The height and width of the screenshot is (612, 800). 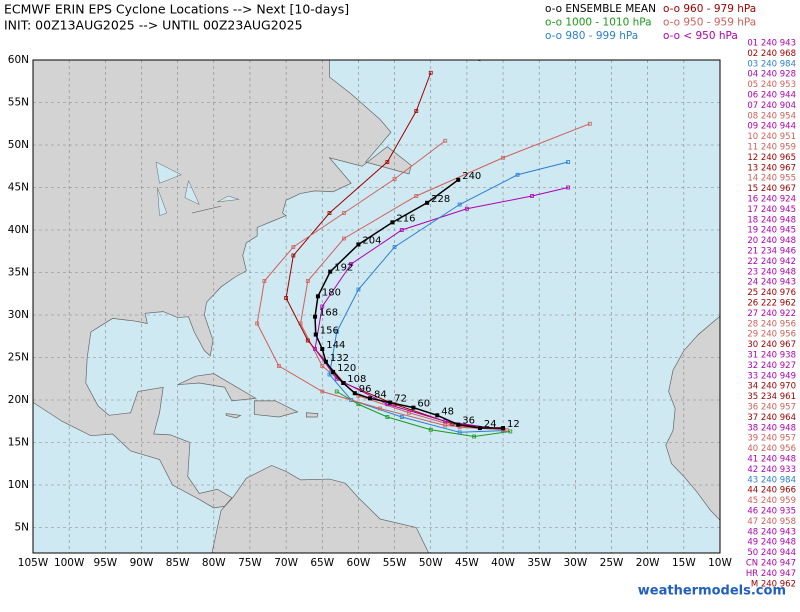 I want to click on watermark: weathermodels.com, so click(x=712, y=591).